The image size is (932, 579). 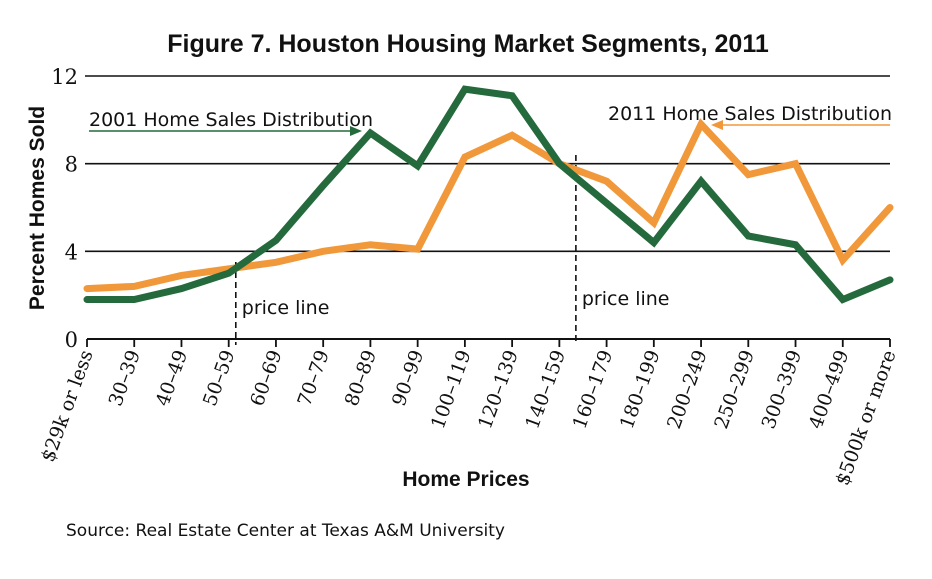 What do you see at coordinates (498, 389) in the screenshot?
I see `x-tick-label: 120–139` at bounding box center [498, 389].